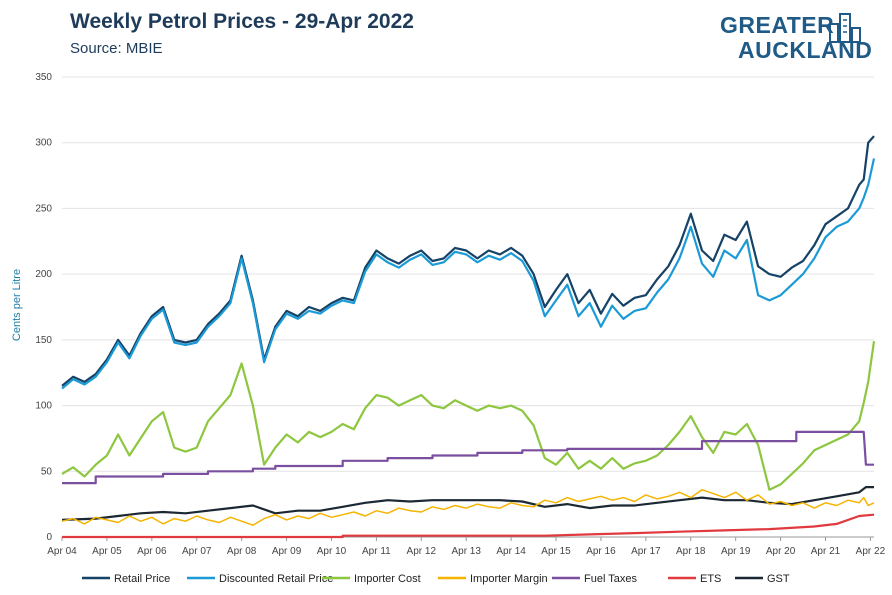 The width and height of the screenshot is (892, 595). What do you see at coordinates (468, 457) in the screenshot?
I see `series-line-fuel-taxes` at bounding box center [468, 457].